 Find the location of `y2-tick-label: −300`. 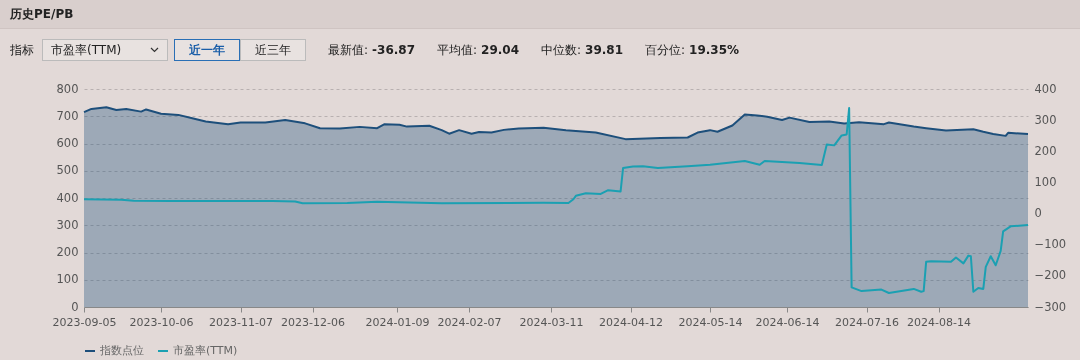

y2-tick-label: −300 is located at coordinates (1050, 306).